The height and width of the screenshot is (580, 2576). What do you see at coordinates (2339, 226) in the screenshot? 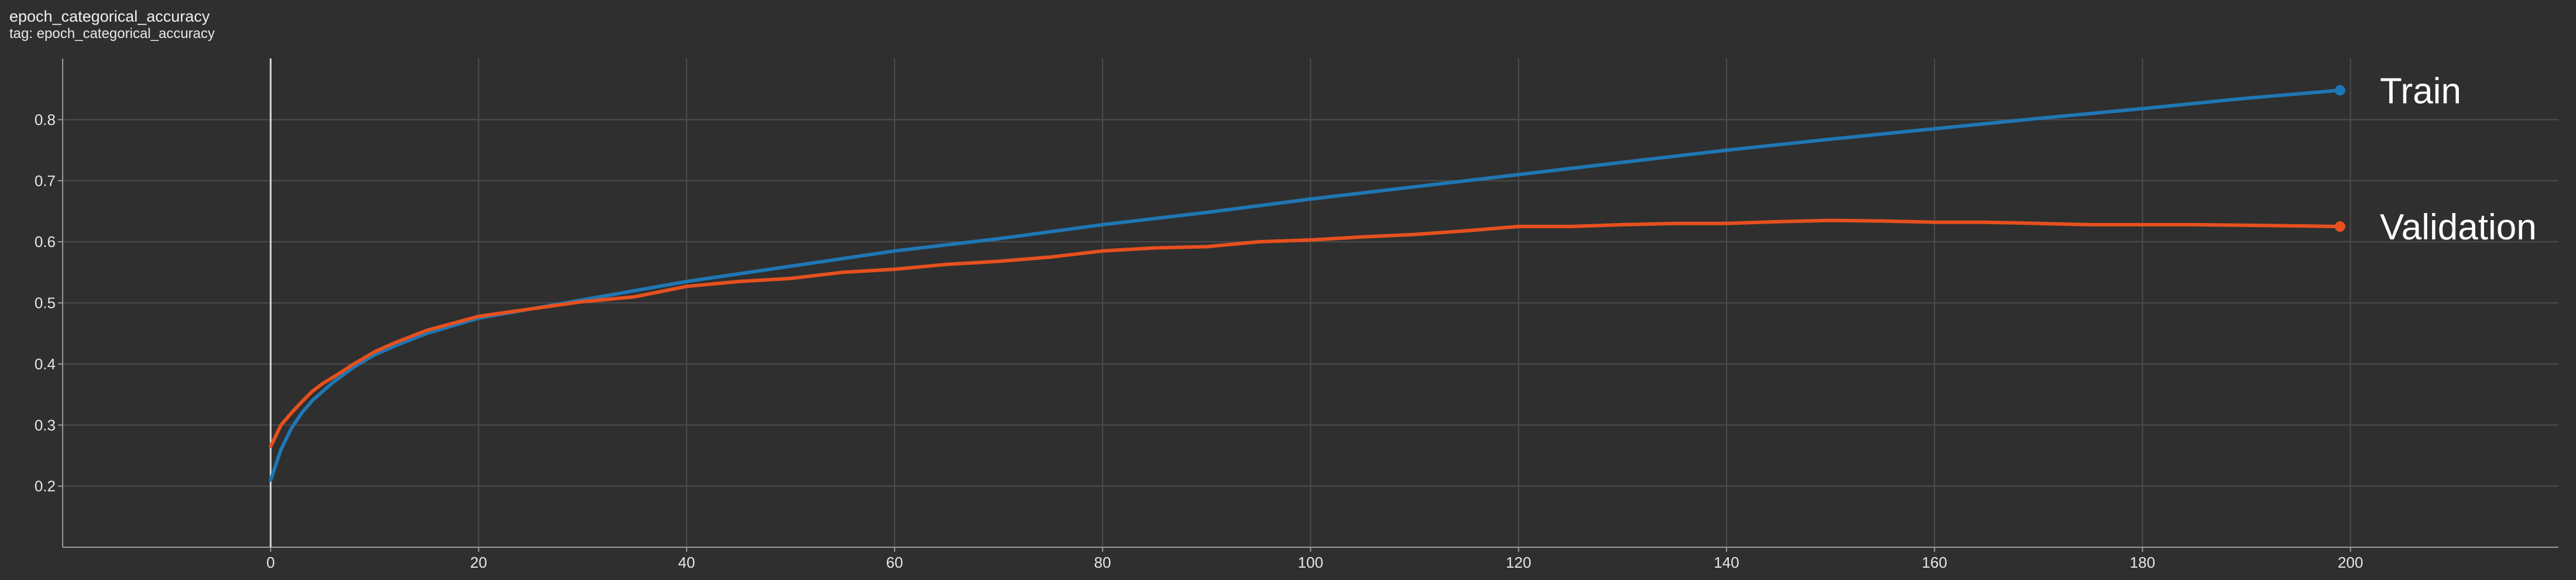
I see `series-endpoint-validation` at bounding box center [2339, 226].